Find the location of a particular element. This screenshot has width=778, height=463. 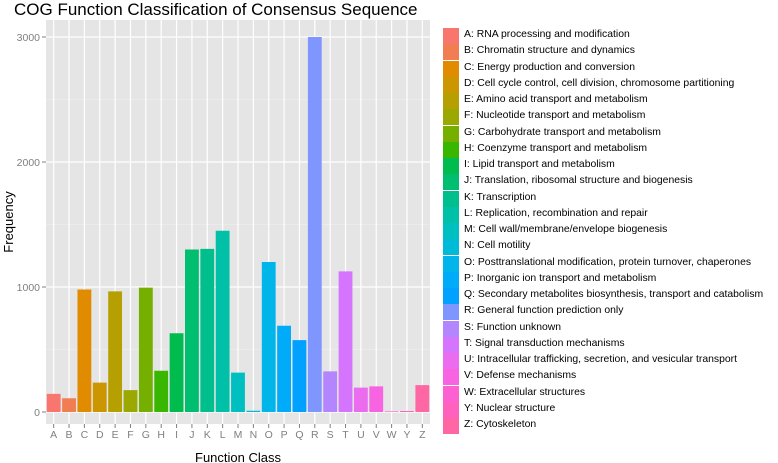

legend-item: N: Cell motility is located at coordinates (610, 247).